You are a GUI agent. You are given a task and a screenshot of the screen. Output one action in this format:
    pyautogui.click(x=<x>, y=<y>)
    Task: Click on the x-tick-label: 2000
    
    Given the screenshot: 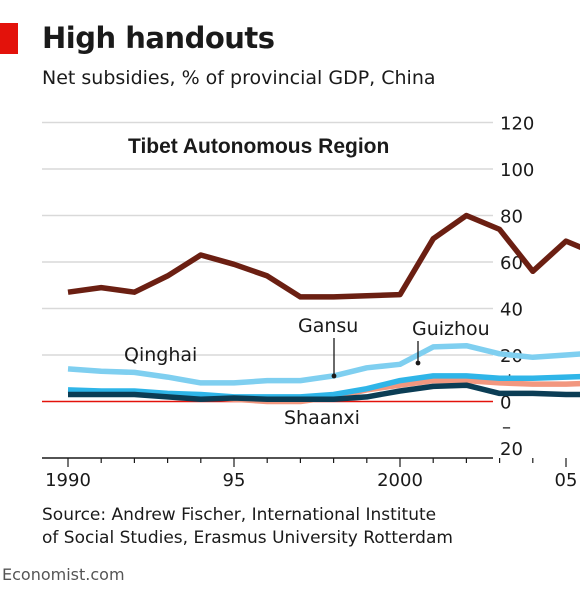 What is the action you would take?
    pyautogui.click(x=400, y=480)
    